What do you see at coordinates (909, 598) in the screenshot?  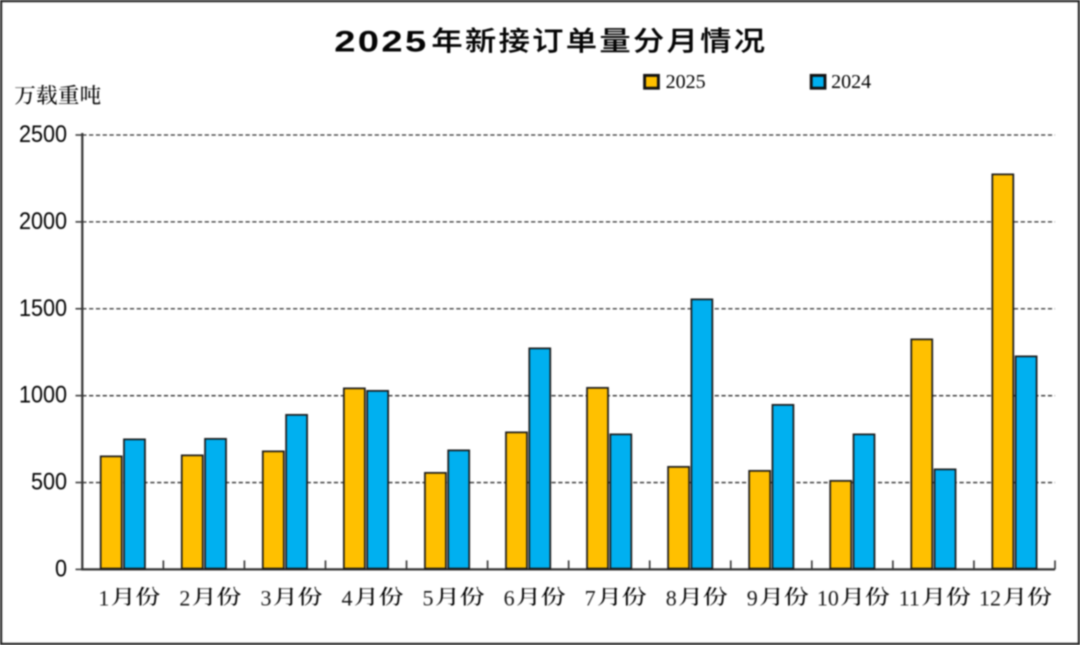 I see `svg-text: 11` at bounding box center [909, 598].